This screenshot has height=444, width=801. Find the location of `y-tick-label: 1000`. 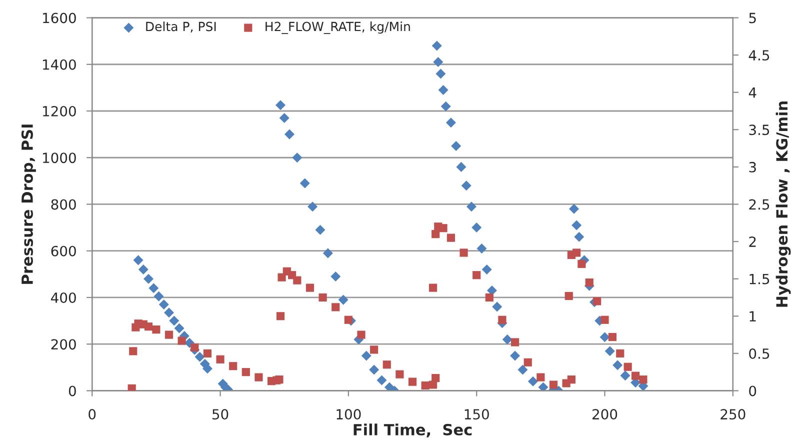

y-tick-label: 1000 is located at coordinates (59, 158).